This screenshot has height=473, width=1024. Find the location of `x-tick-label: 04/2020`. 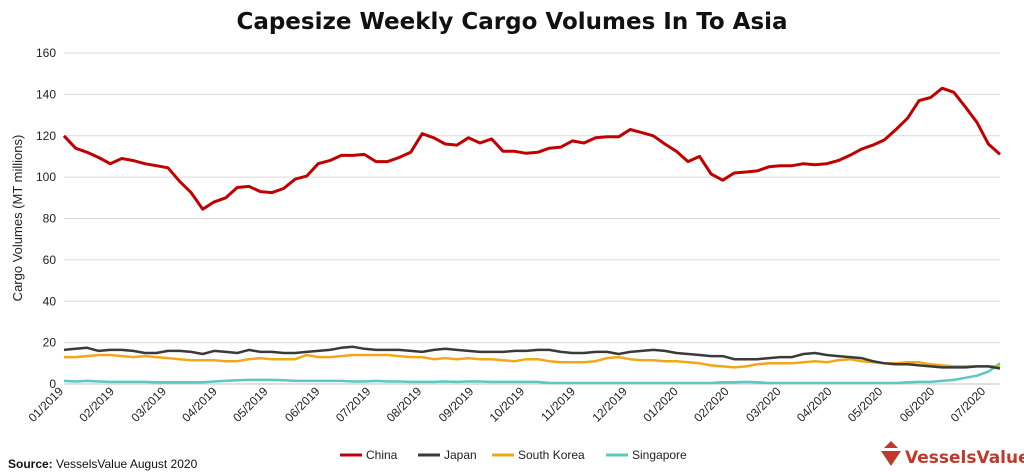

x-tick-label: 04/2020 is located at coordinates (814, 404).